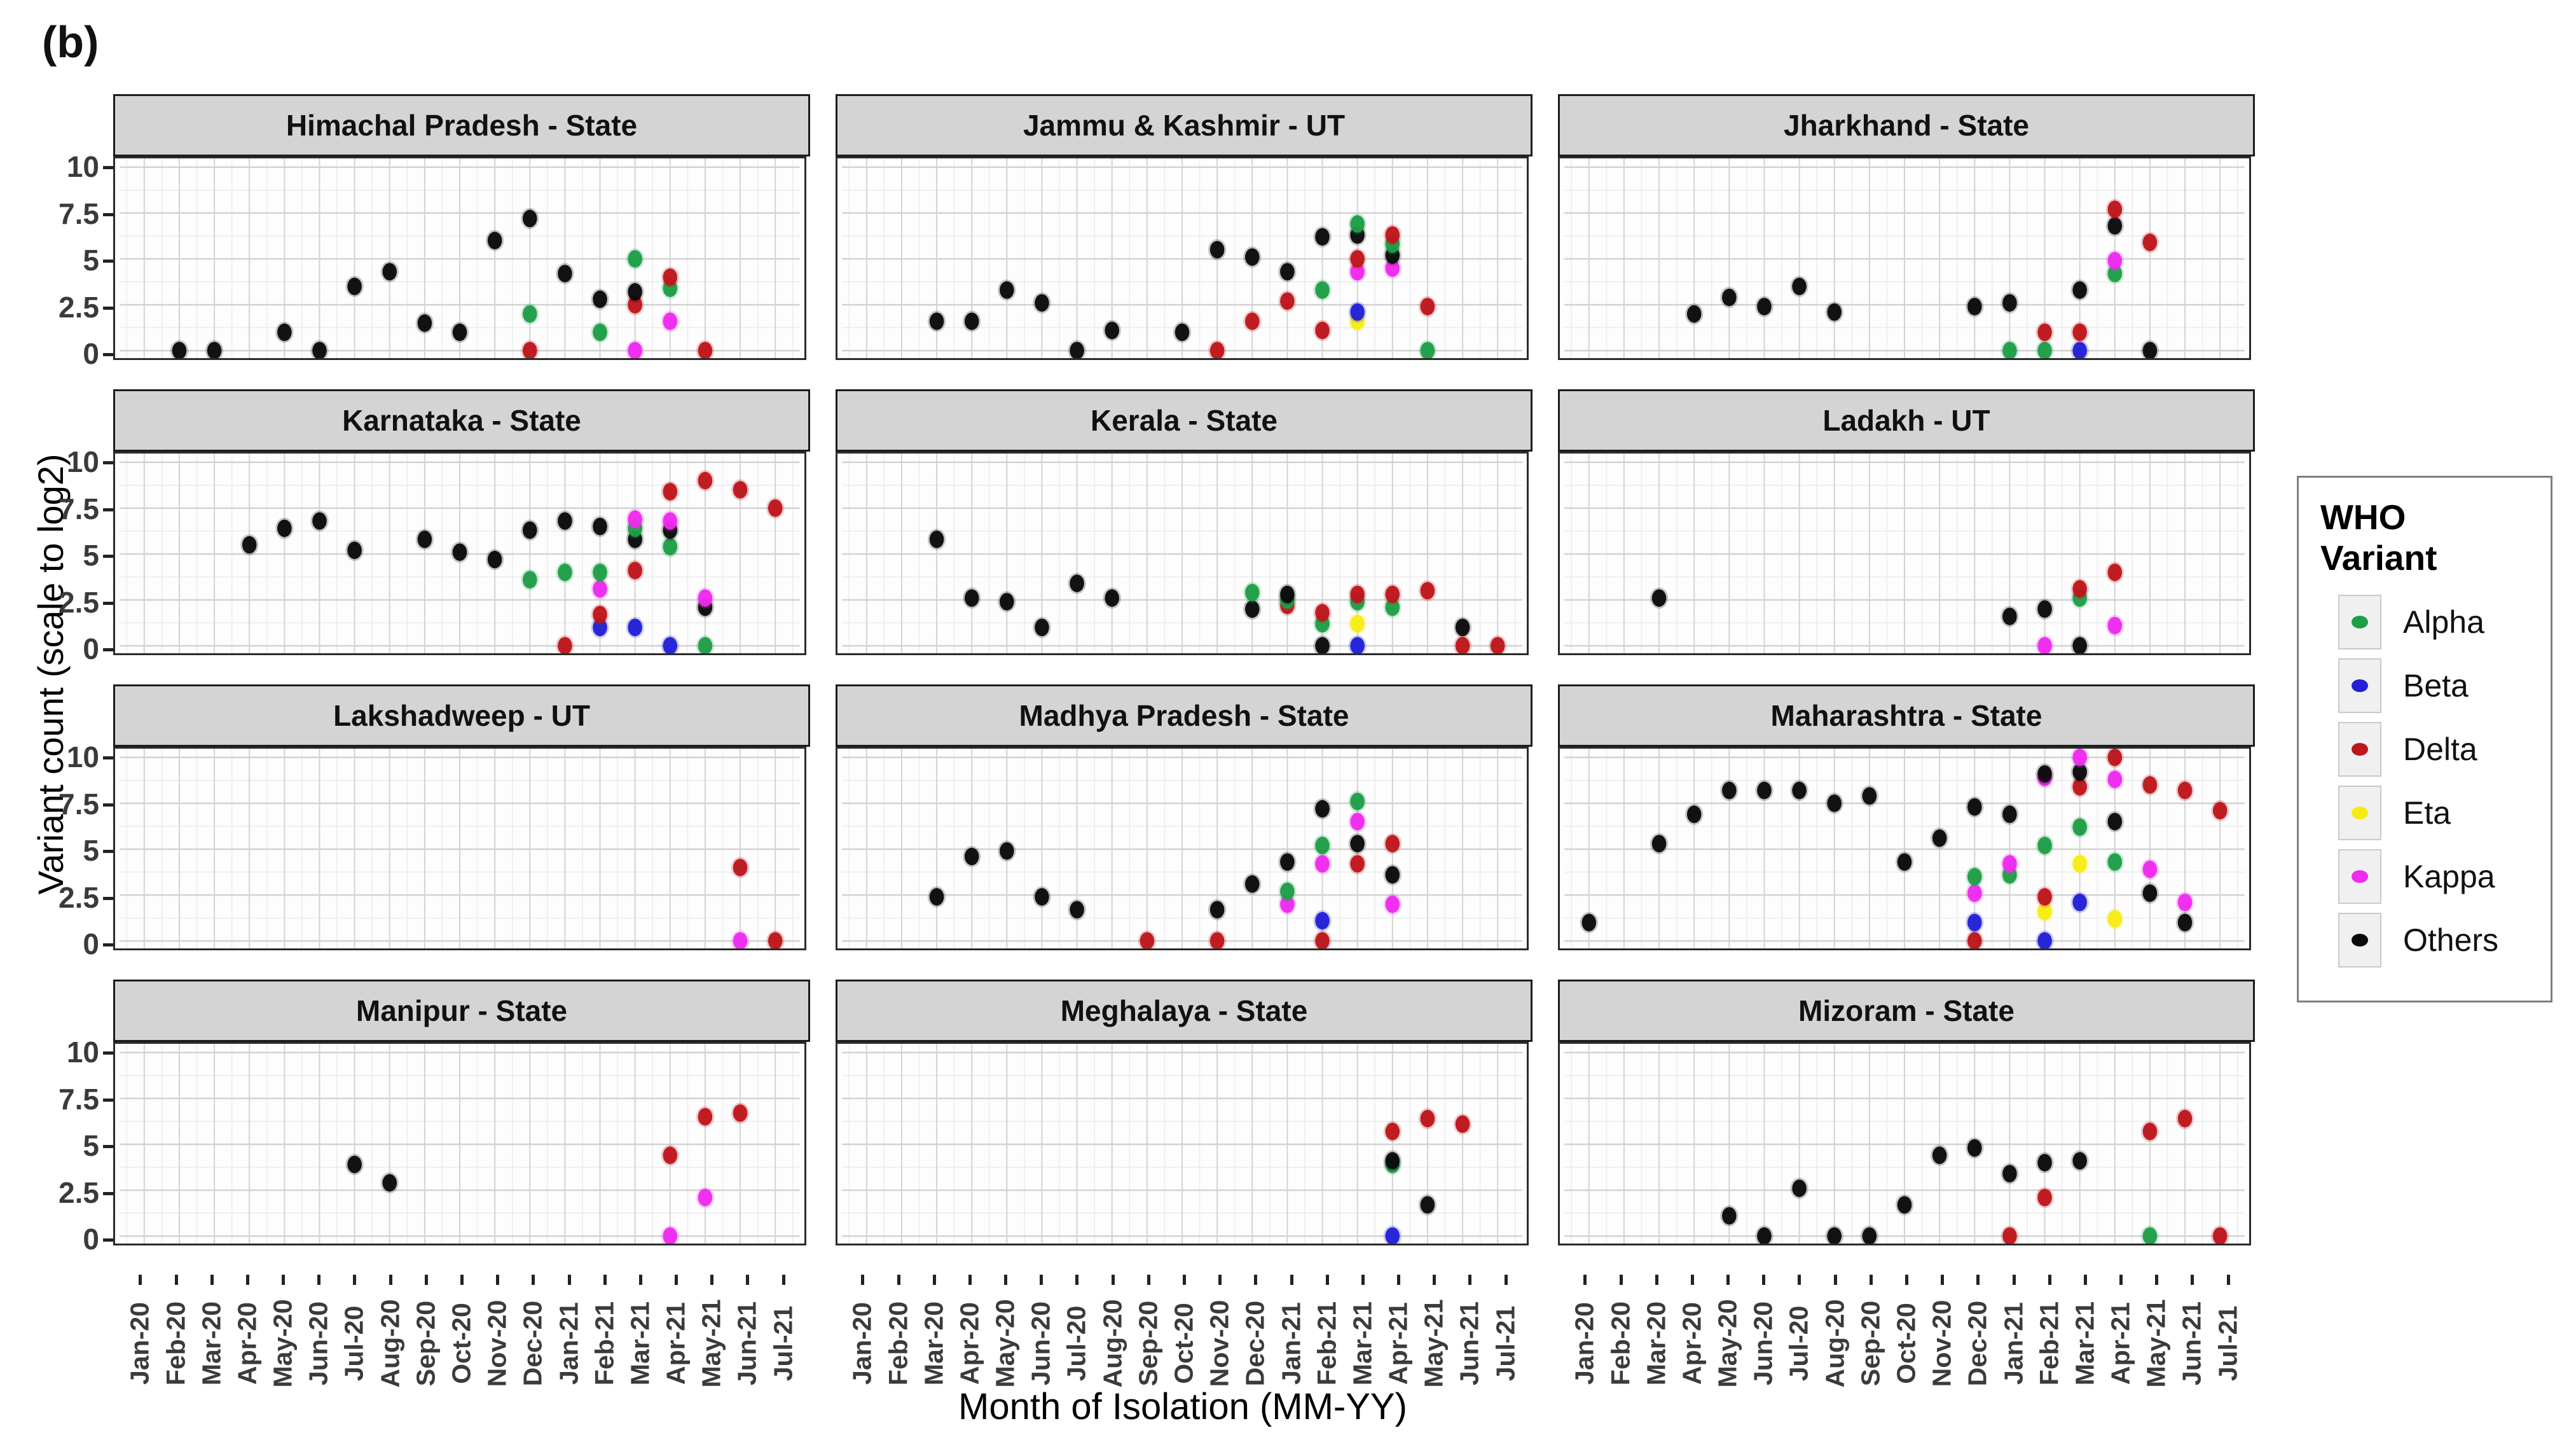 This screenshot has width=2576, height=1442. I want to click on x-tick-label: May-20, so click(1005, 1343).